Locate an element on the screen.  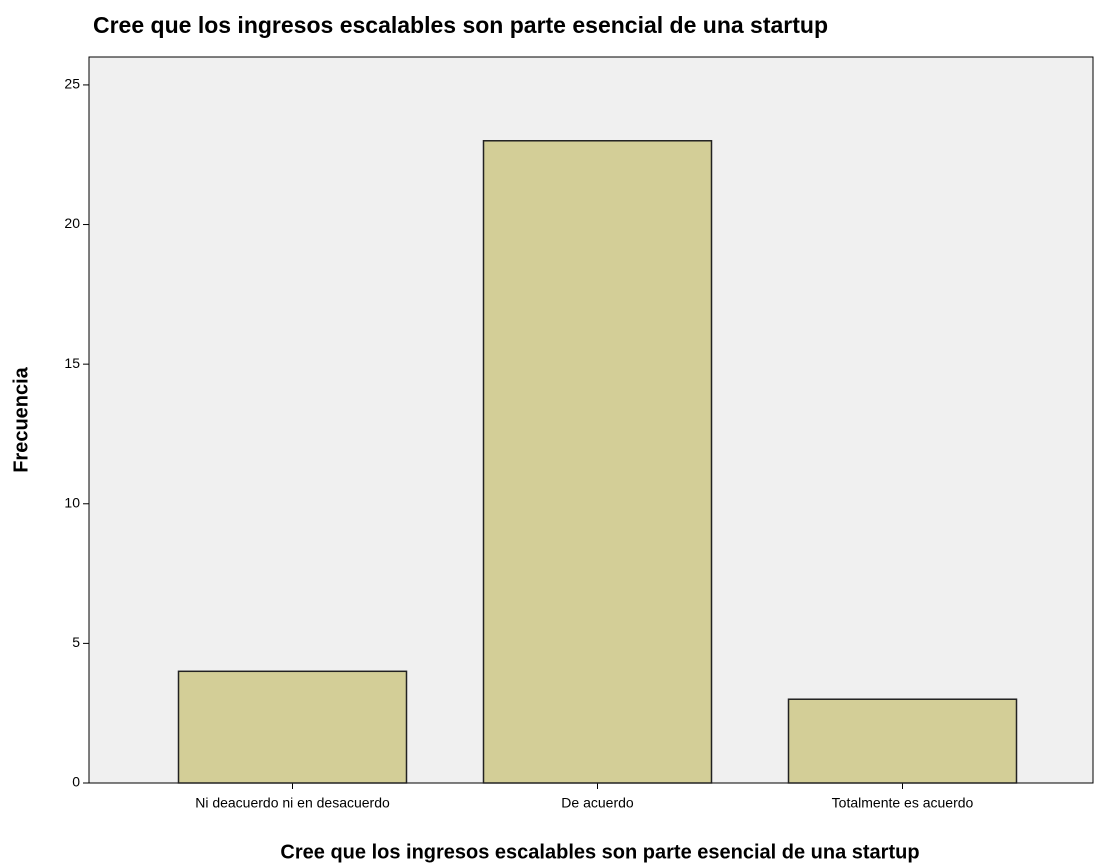
x-tick-label: Ni deacuerdo ni en desacuerdo is located at coordinates (292, 803).